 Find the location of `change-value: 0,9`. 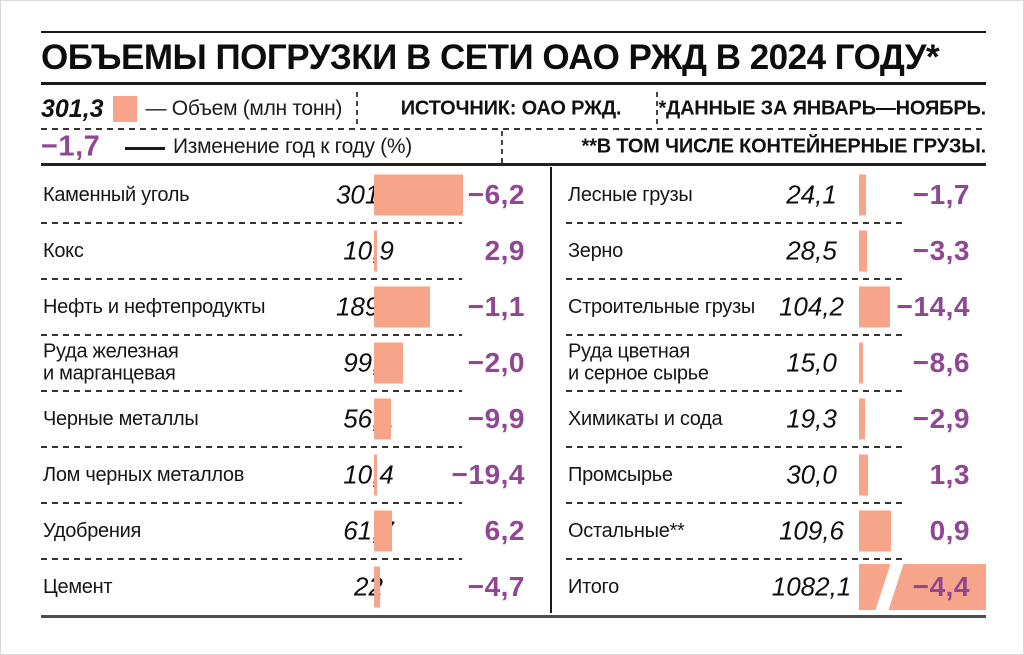

change-value: 0,9 is located at coordinates (949, 530).